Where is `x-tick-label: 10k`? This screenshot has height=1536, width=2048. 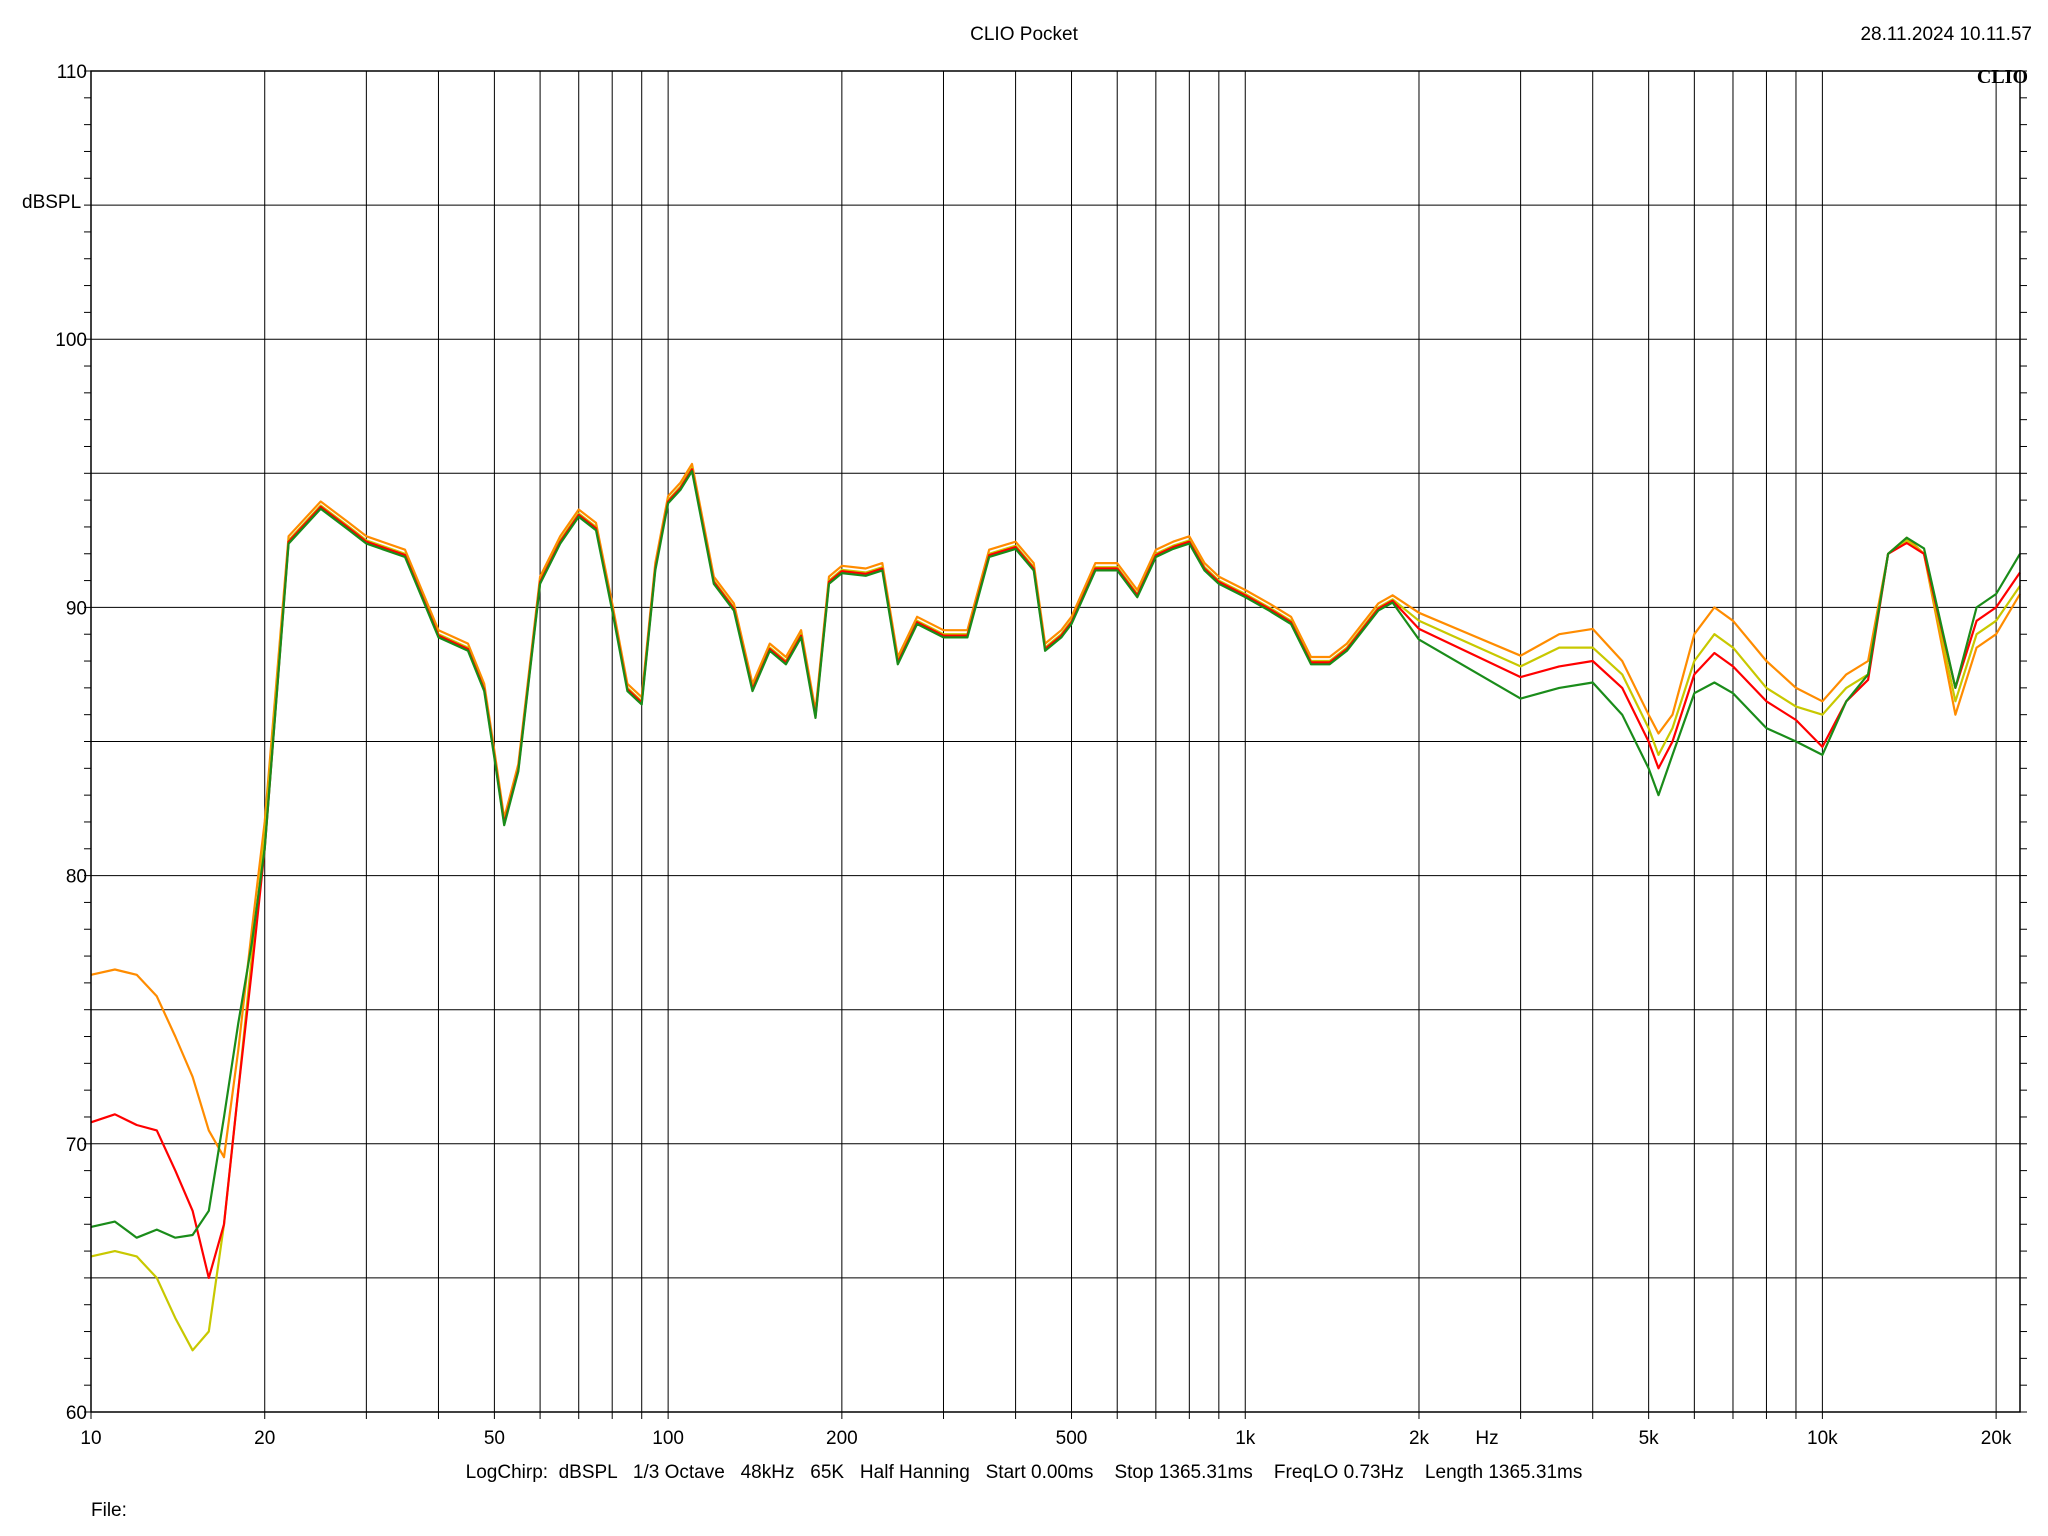 x-tick-label: 10k is located at coordinates (1822, 1438).